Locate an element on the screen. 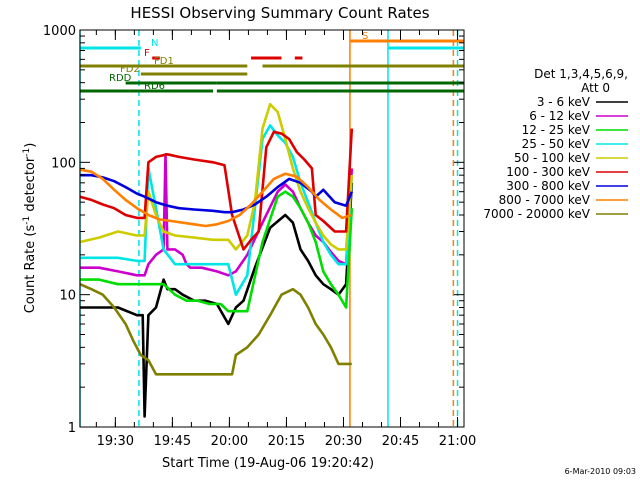  footer-date: 6-Mar-2010 09:03 is located at coordinates (600, 471).